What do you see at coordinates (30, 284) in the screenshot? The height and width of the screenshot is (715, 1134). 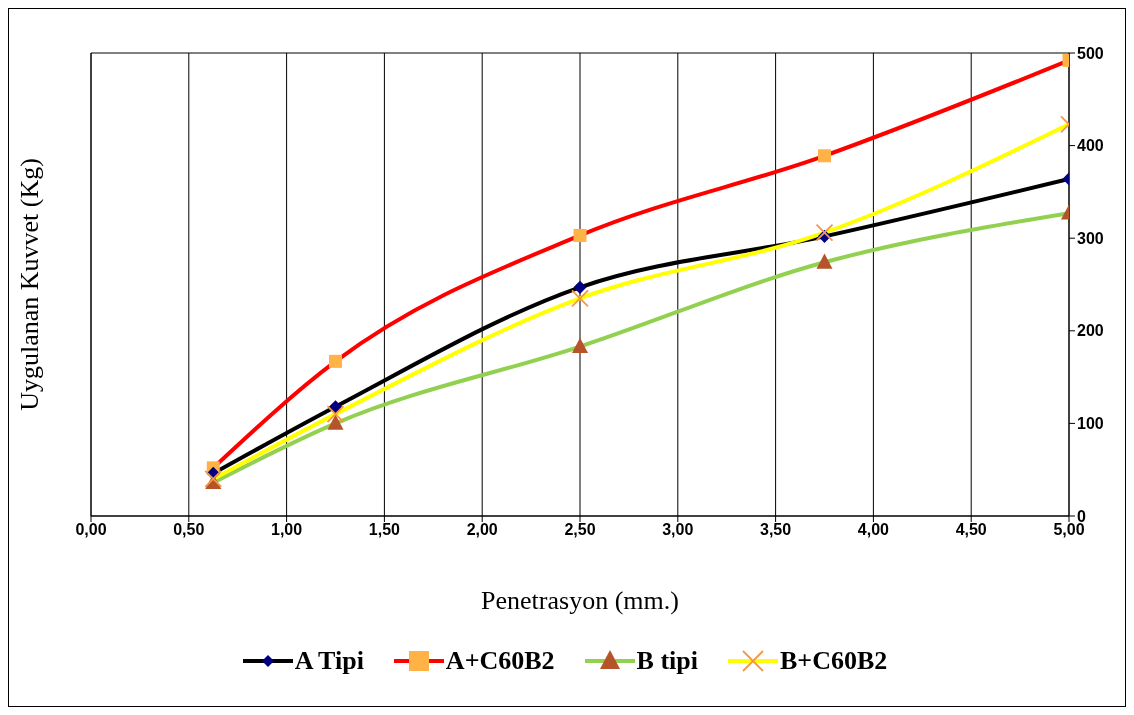 I see `y-axis-title: Uygulanan Kuvvet (Kg)` at bounding box center [30, 284].